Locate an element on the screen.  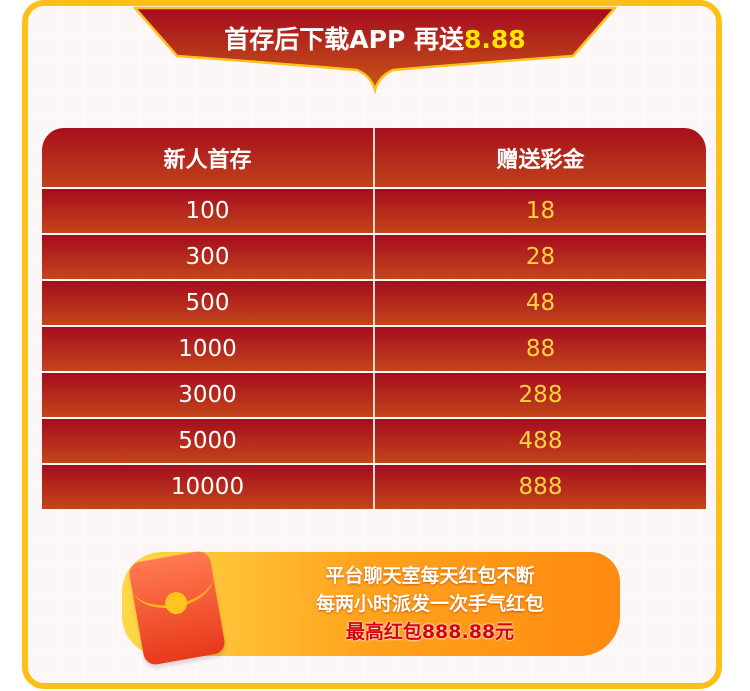
promo-text: 平台聊天室每天红包不断 每两小时派发一次手气红包 最高红包888.88元 is located at coordinates (430, 604).